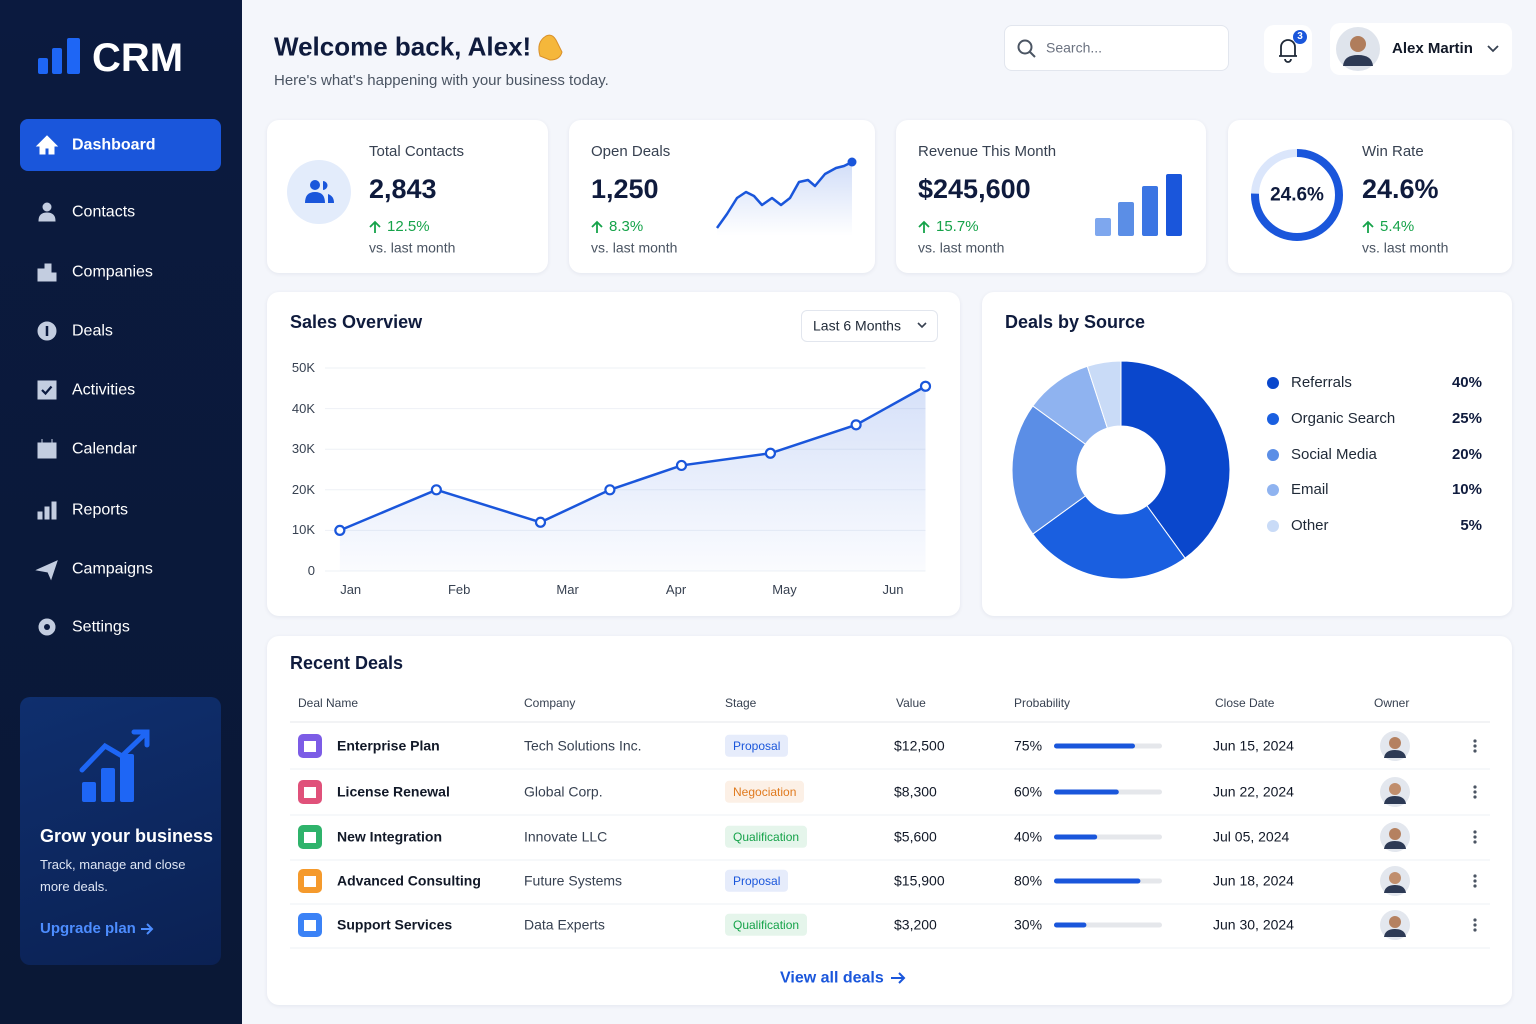 Image resolution: width=1536 pixels, height=1024 pixels. Describe the element at coordinates (1466, 489) in the screenshot. I see `legend-value: 10%` at that location.